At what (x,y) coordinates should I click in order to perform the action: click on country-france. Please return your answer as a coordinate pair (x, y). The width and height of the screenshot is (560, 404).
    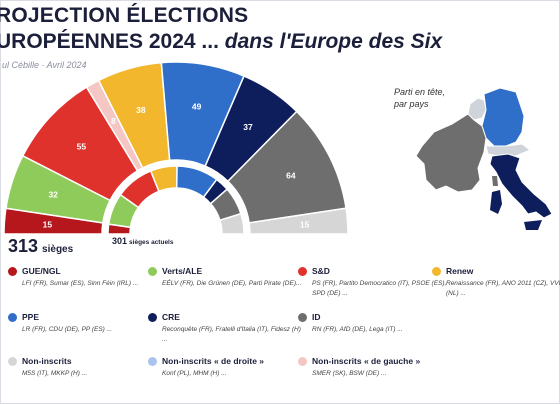
    Looking at the image, I should click on (451, 153).